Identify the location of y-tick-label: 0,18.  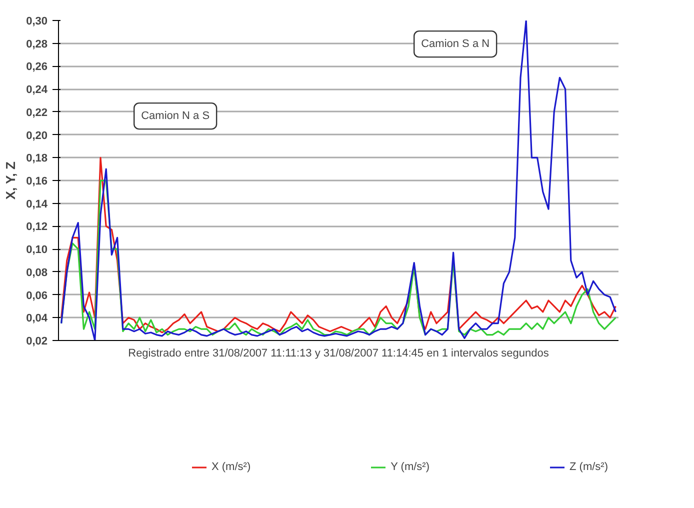
(37, 158).